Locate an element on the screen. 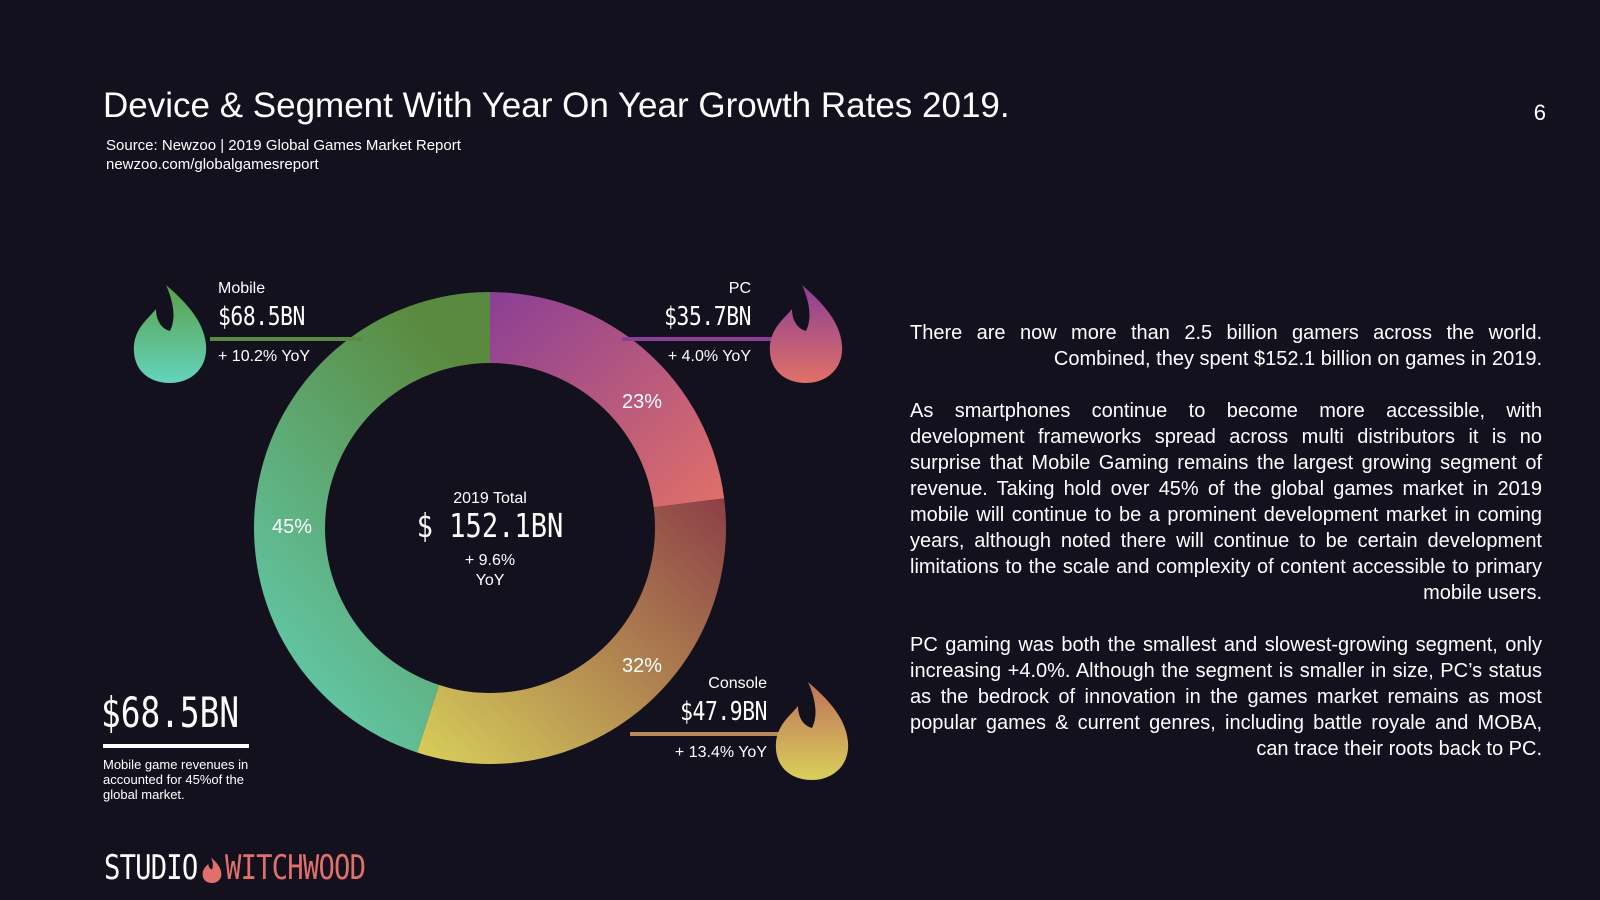 This screenshot has width=1600, height=900. callout-value: $68.5BN is located at coordinates (170, 712).